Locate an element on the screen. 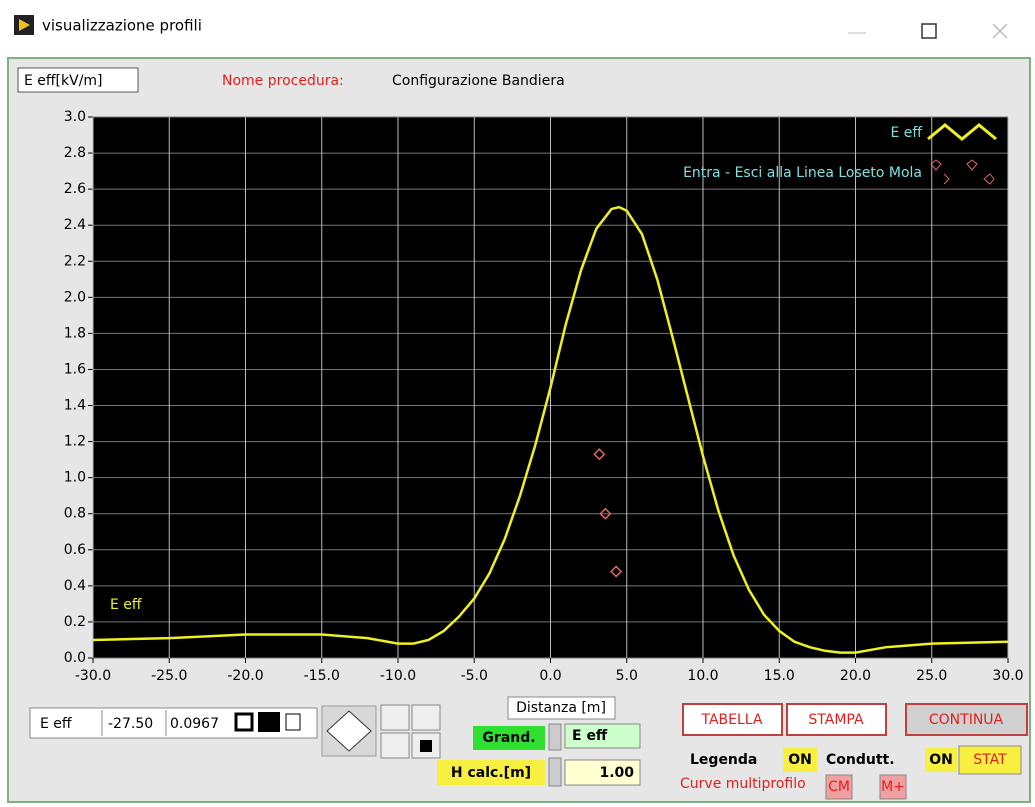  y-tick-label: 2.8 is located at coordinates (75, 153).